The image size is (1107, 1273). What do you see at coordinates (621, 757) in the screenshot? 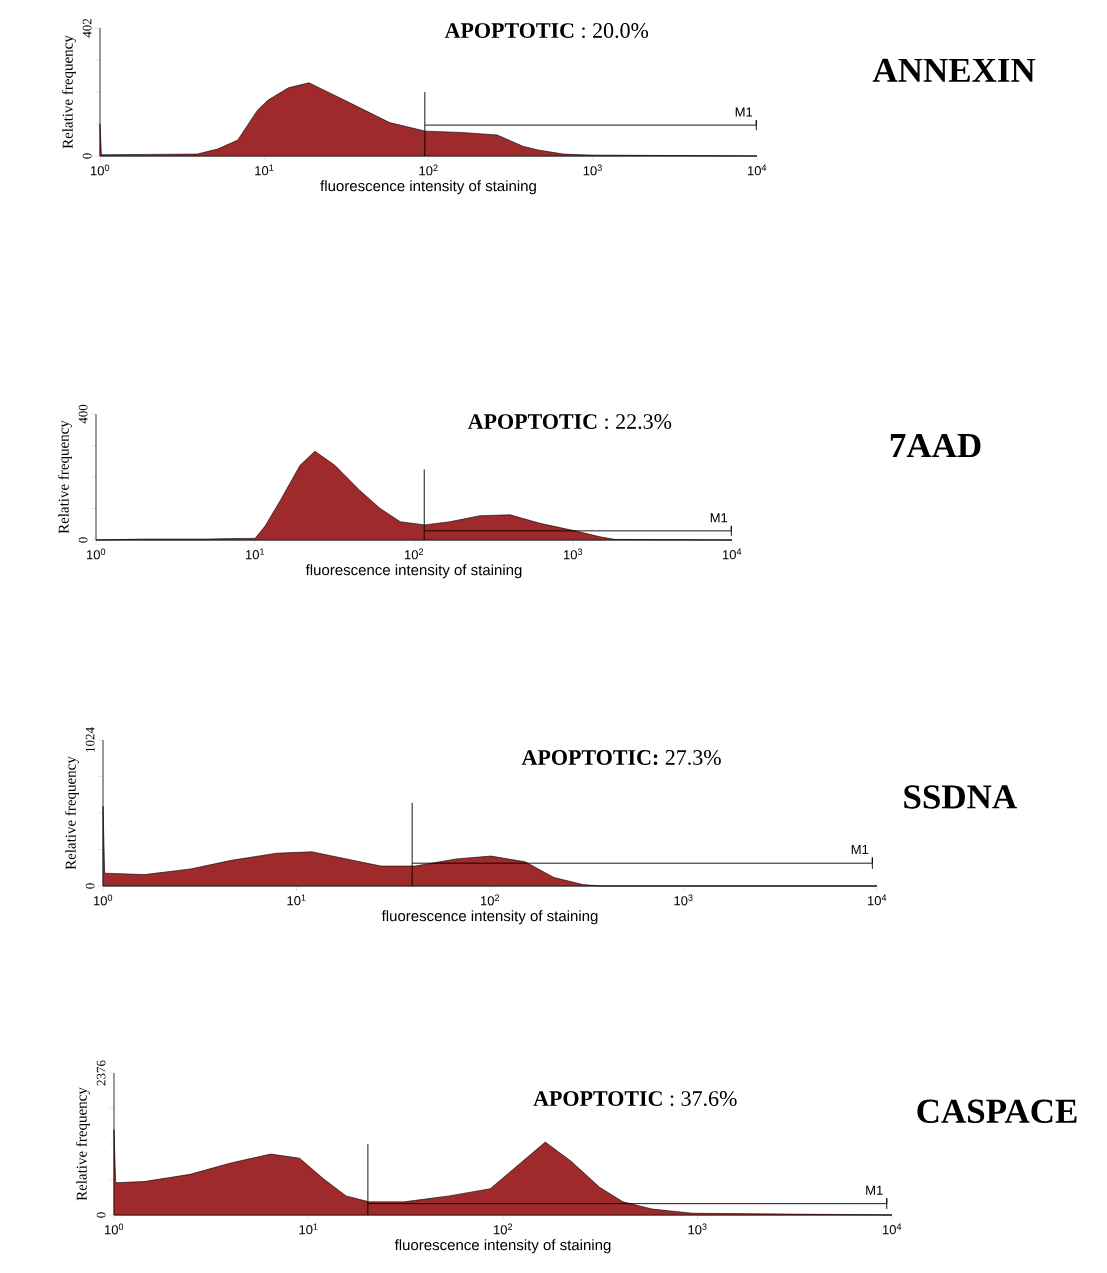
I see `annotation: APOPTOTIC: 27.3%` at bounding box center [621, 757].